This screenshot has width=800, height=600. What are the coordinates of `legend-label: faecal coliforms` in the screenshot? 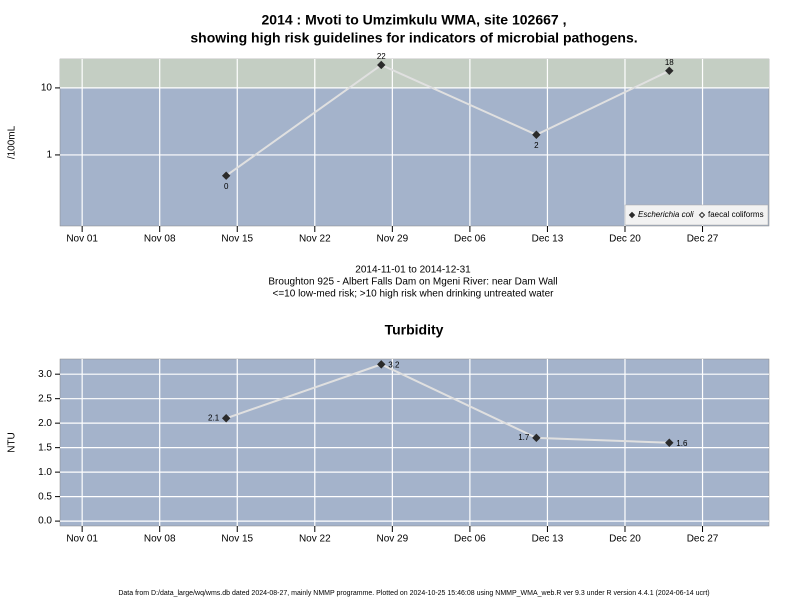 It's located at (736, 214).